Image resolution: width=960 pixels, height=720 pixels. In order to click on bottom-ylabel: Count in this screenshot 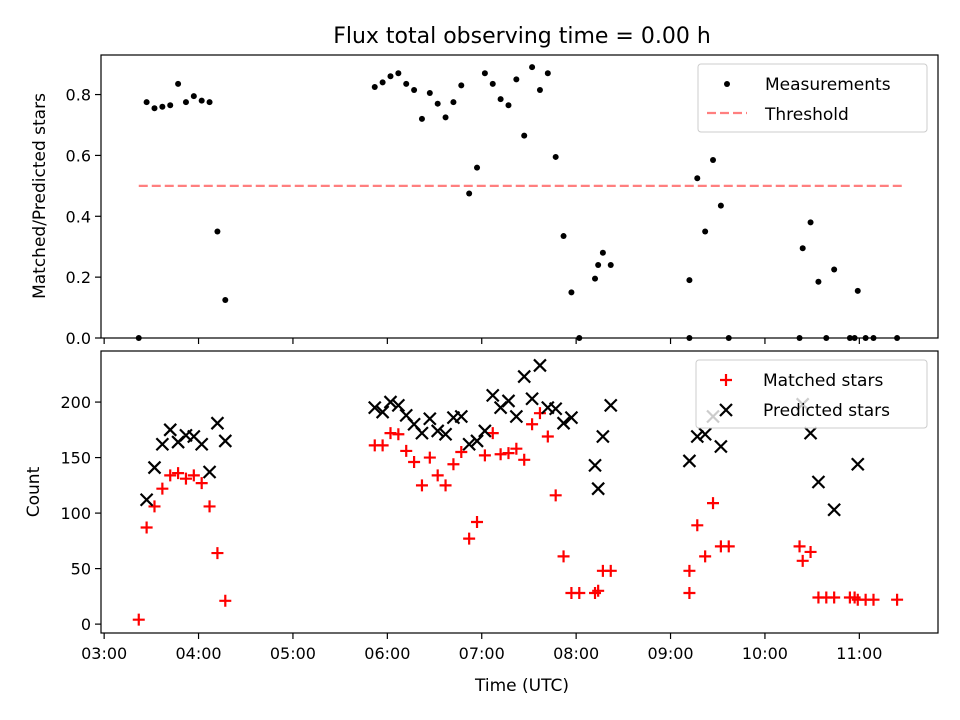, I will do `click(34, 491)`.